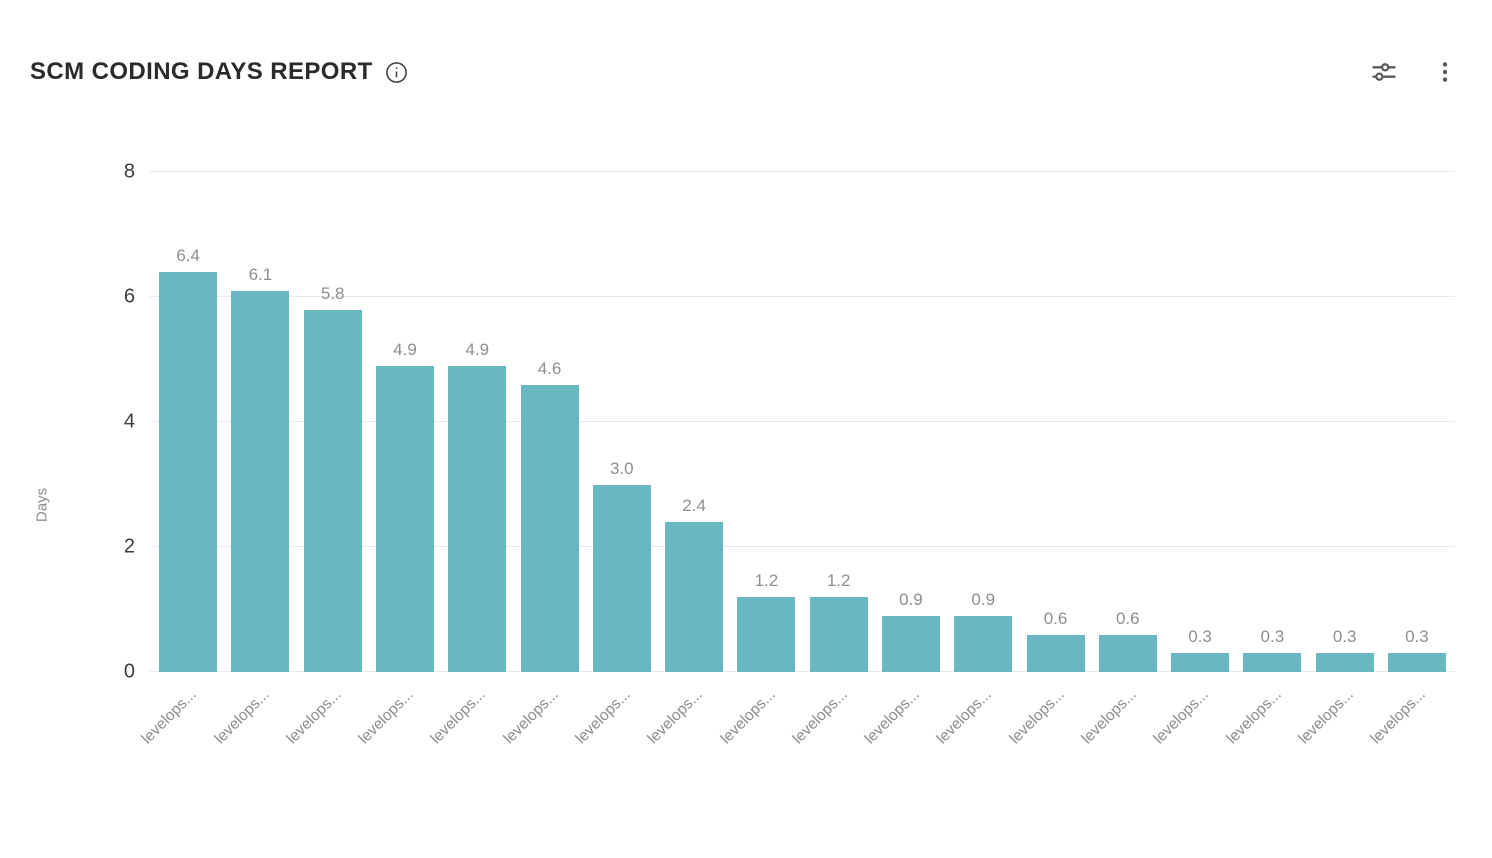 The width and height of the screenshot is (1492, 858). What do you see at coordinates (622, 468) in the screenshot?
I see `bar-value-label: 3.0` at bounding box center [622, 468].